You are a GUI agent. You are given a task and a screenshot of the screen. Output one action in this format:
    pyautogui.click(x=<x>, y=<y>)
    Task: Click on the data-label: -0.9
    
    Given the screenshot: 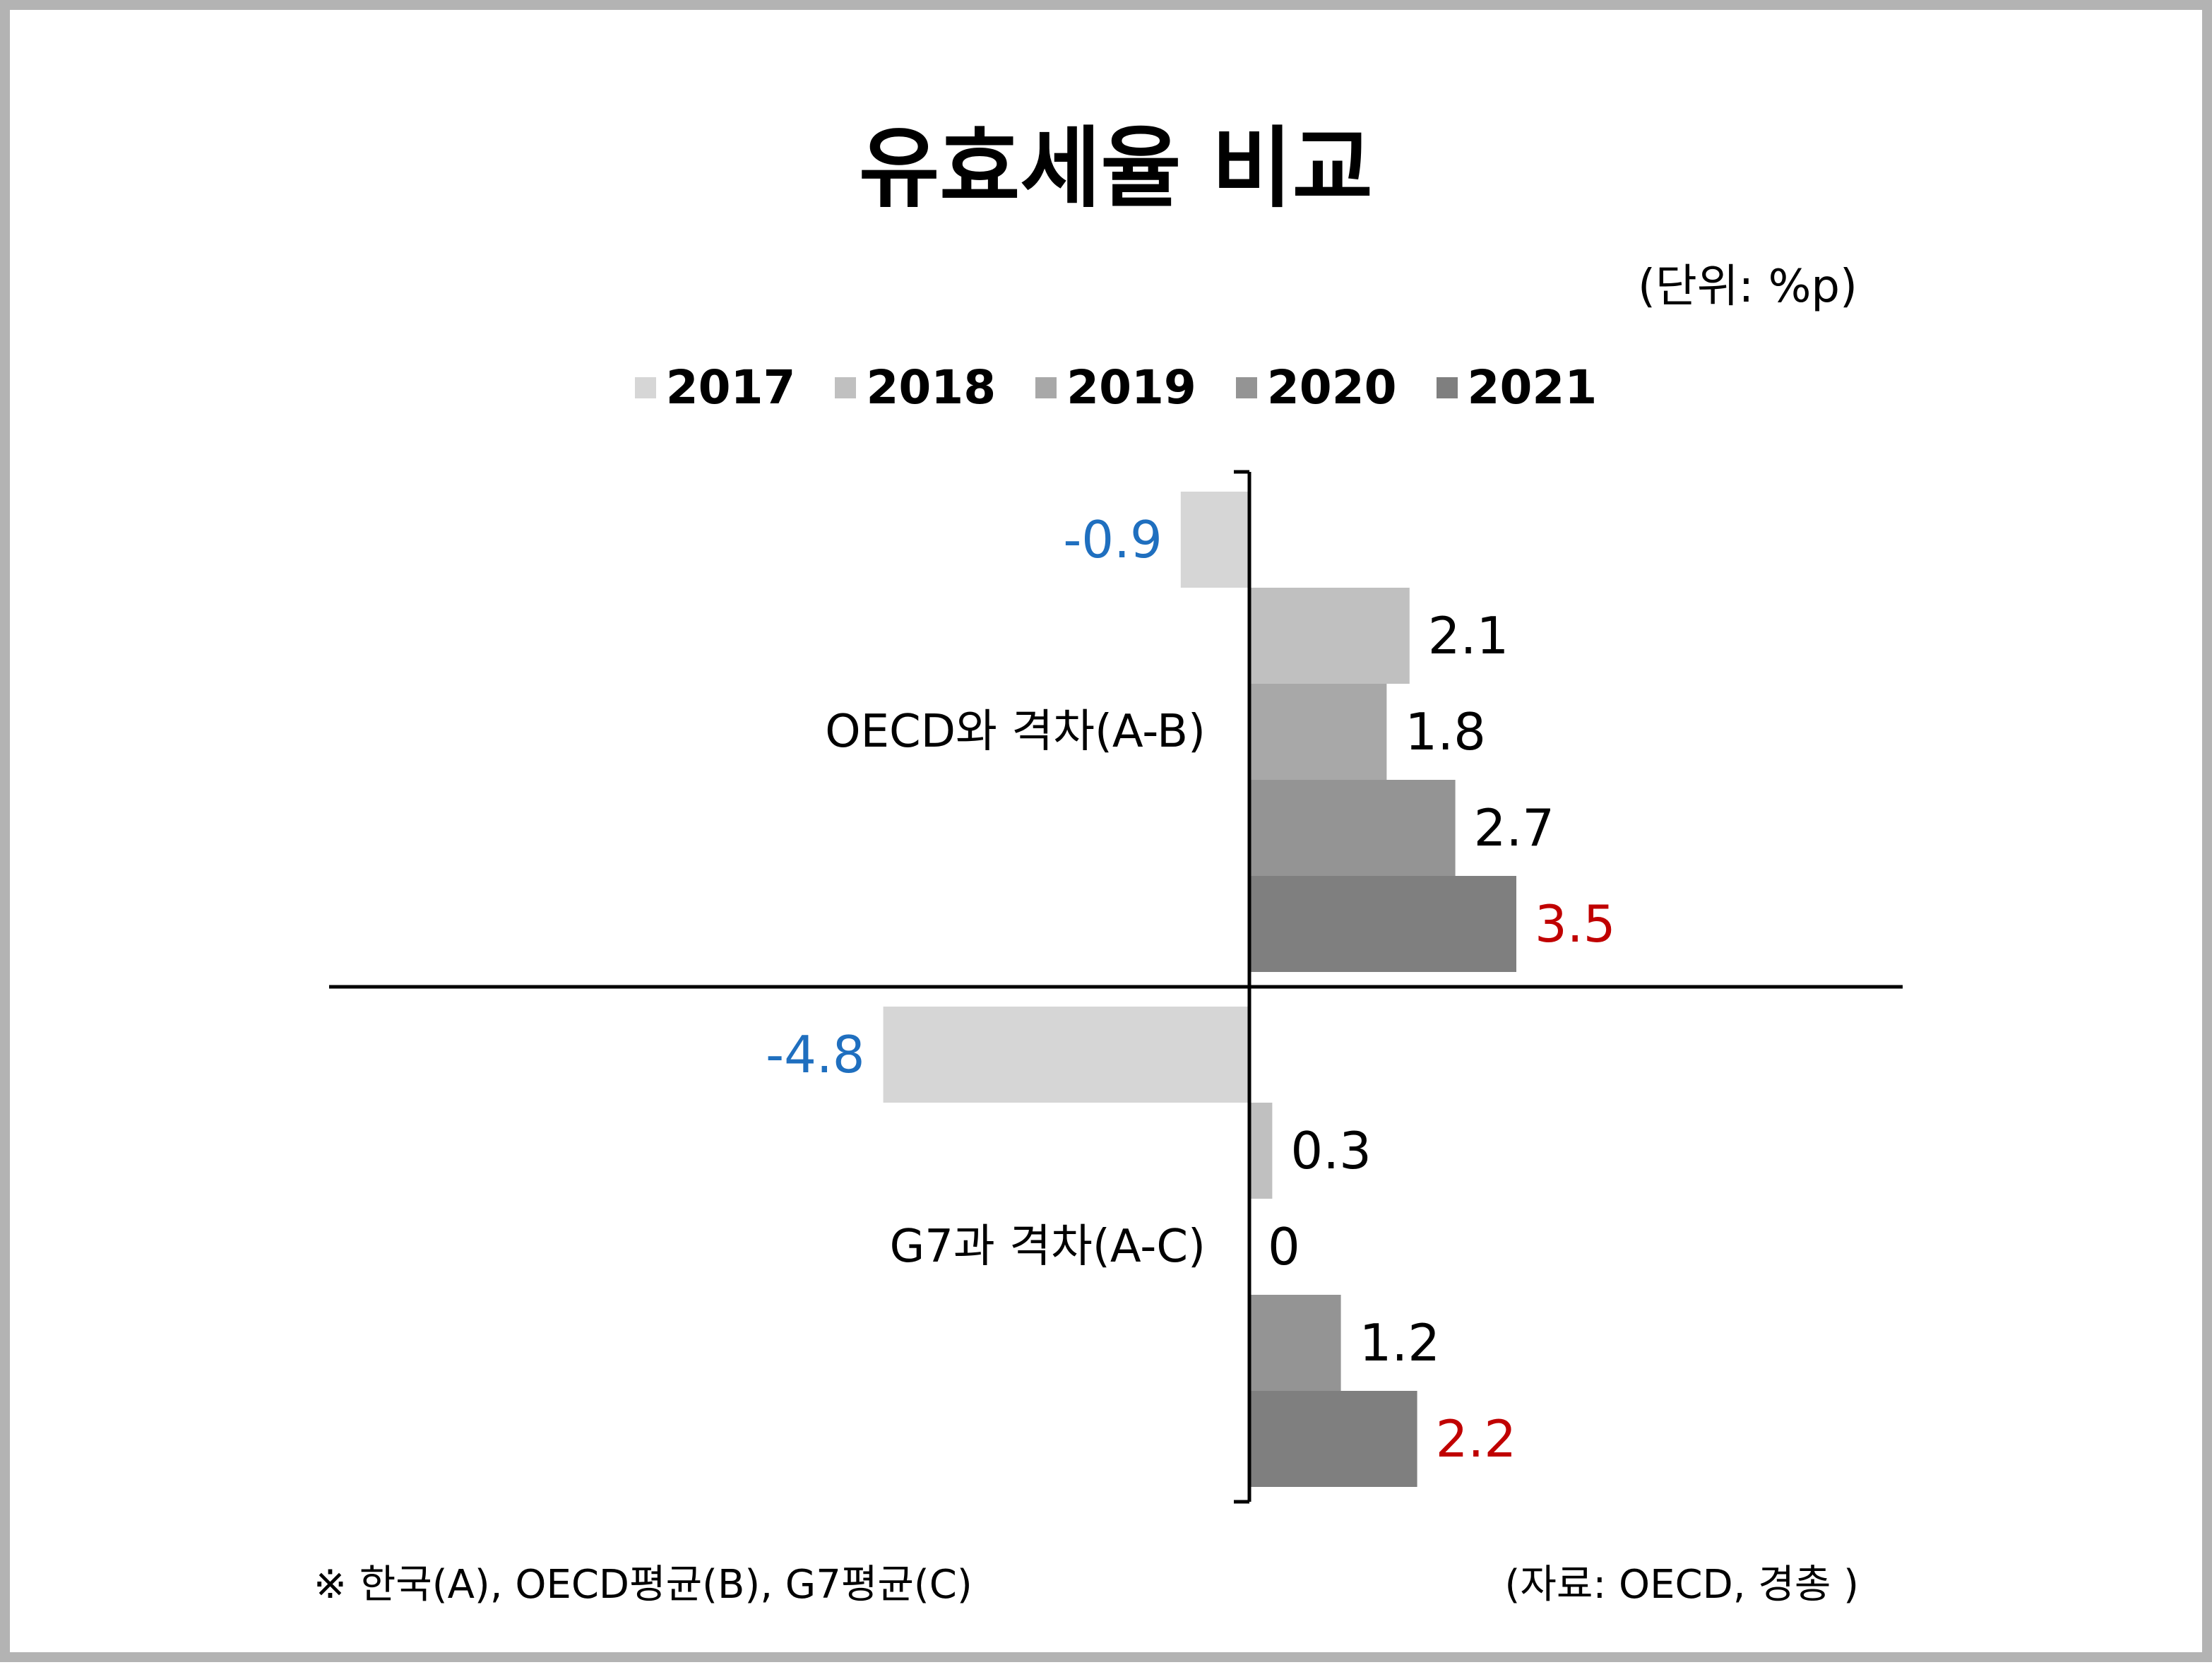 What is the action you would take?
    pyautogui.click(x=1112, y=539)
    